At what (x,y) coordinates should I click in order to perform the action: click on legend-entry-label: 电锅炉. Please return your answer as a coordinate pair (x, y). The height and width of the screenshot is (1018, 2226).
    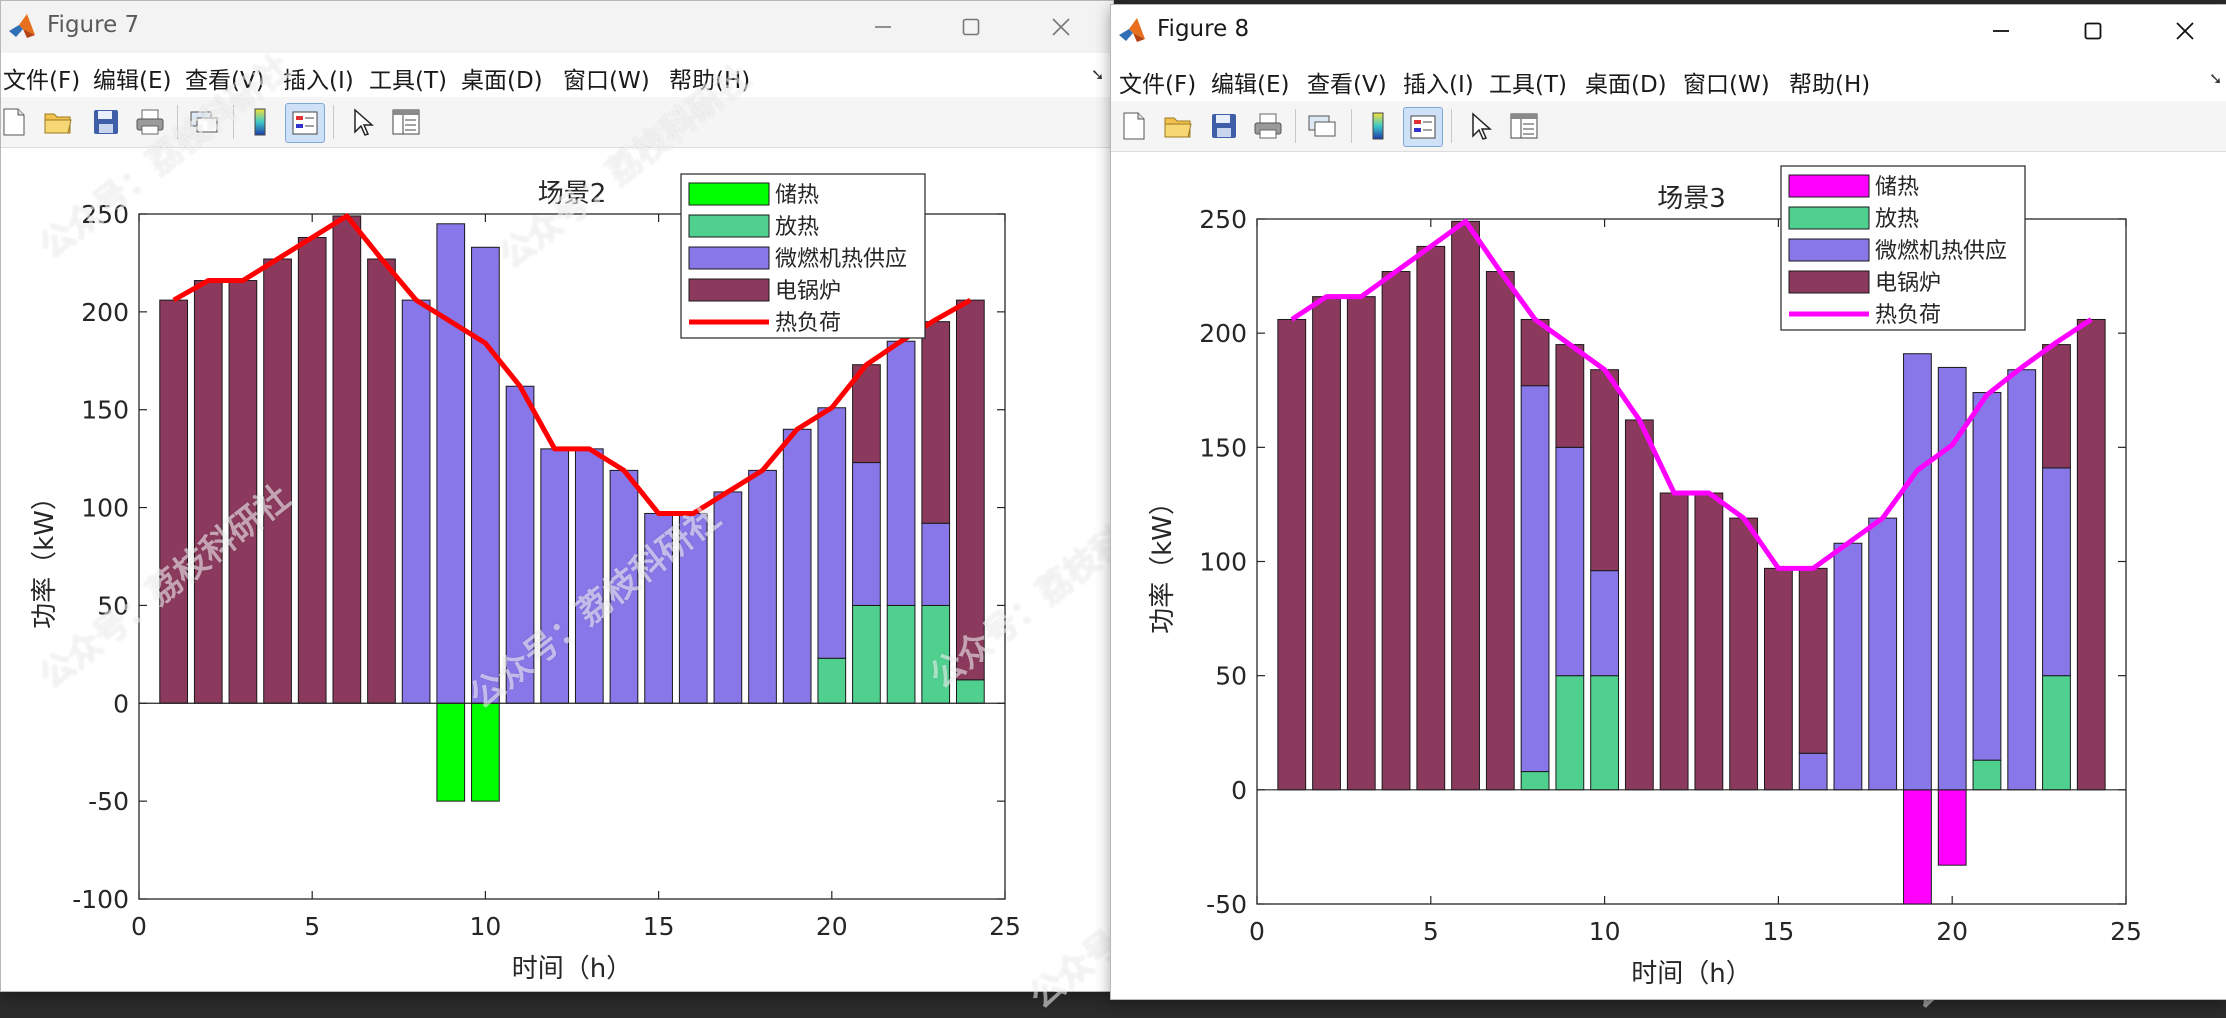
    Looking at the image, I should click on (808, 291).